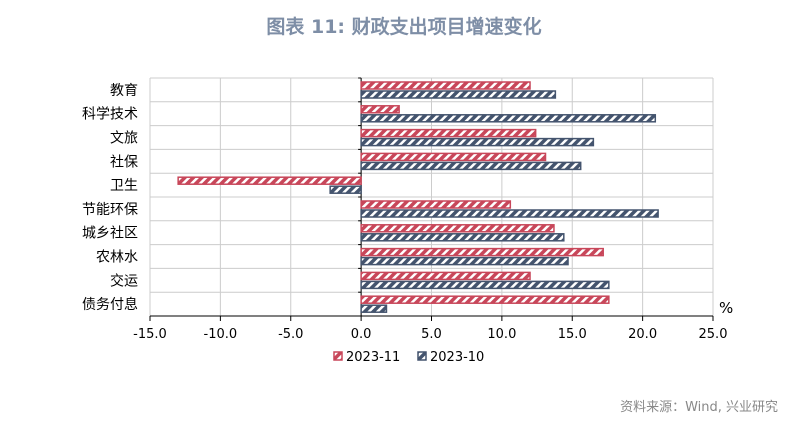 This screenshot has height=428, width=808. I want to click on category-label: 交运, so click(124, 280).